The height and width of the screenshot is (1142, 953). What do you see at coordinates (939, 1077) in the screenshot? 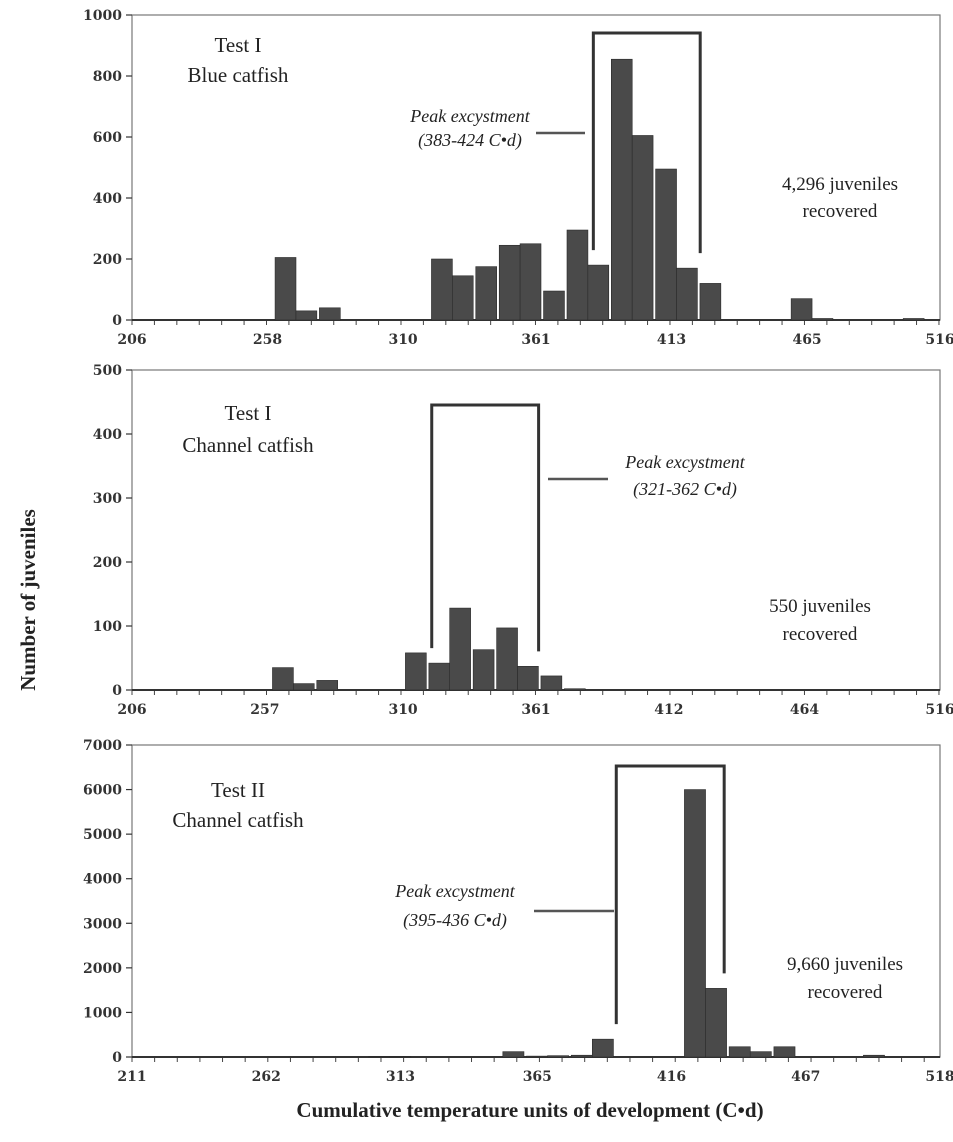
I see `x-tick-label: 518` at bounding box center [939, 1077].